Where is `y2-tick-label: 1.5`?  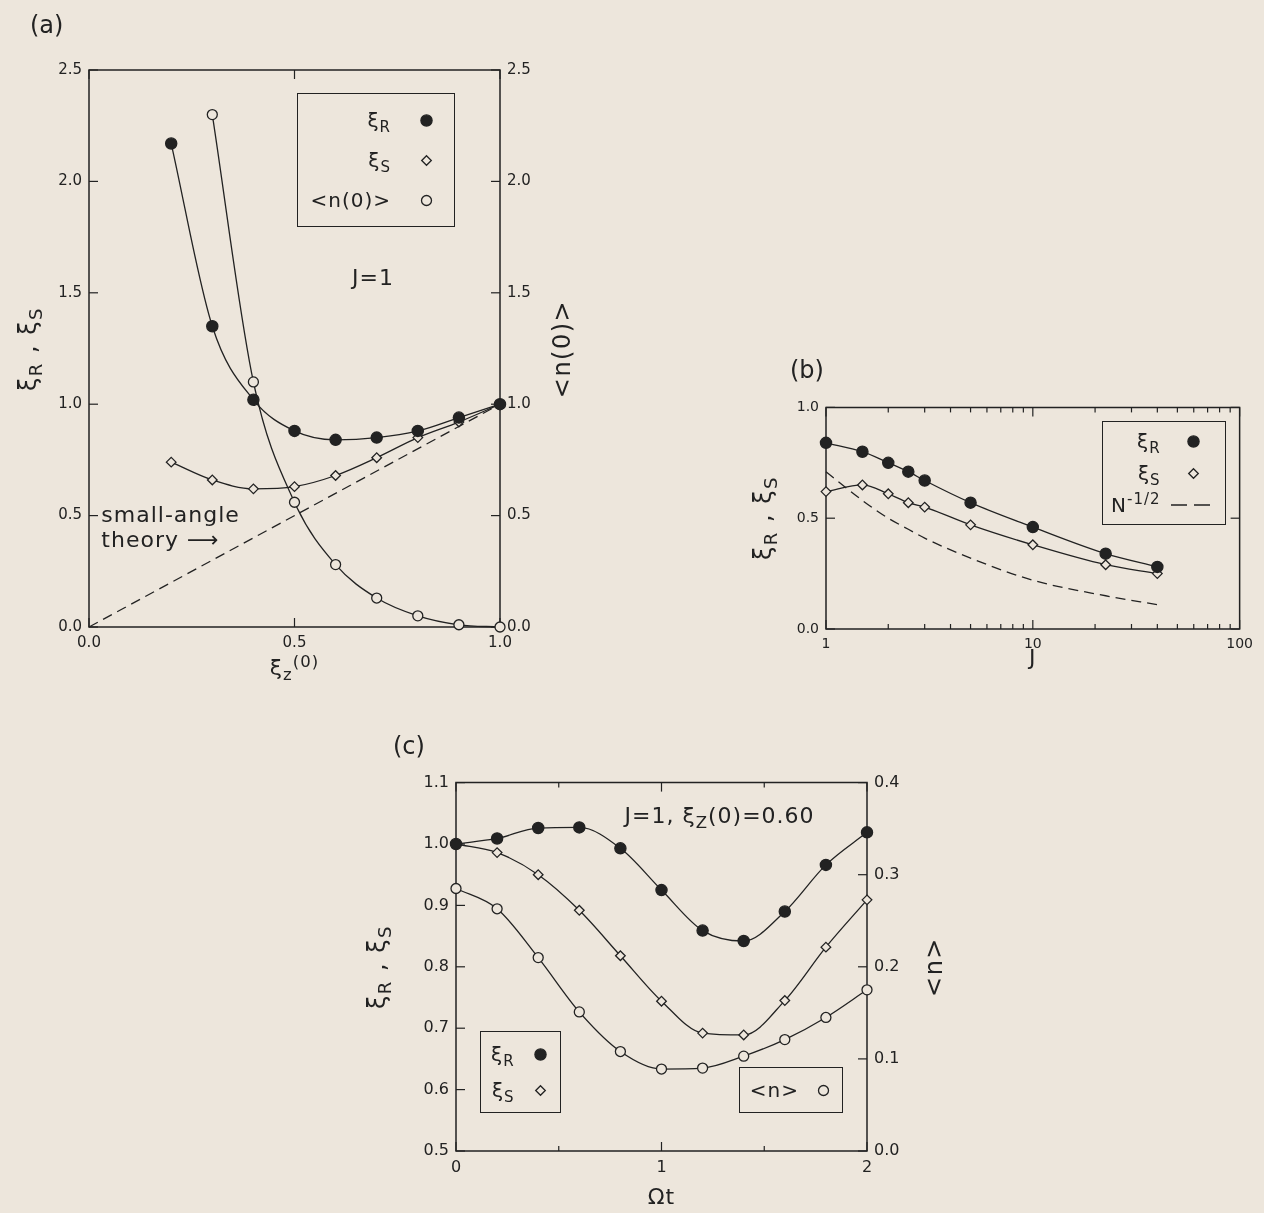 y2-tick-label: 1.5 is located at coordinates (519, 291).